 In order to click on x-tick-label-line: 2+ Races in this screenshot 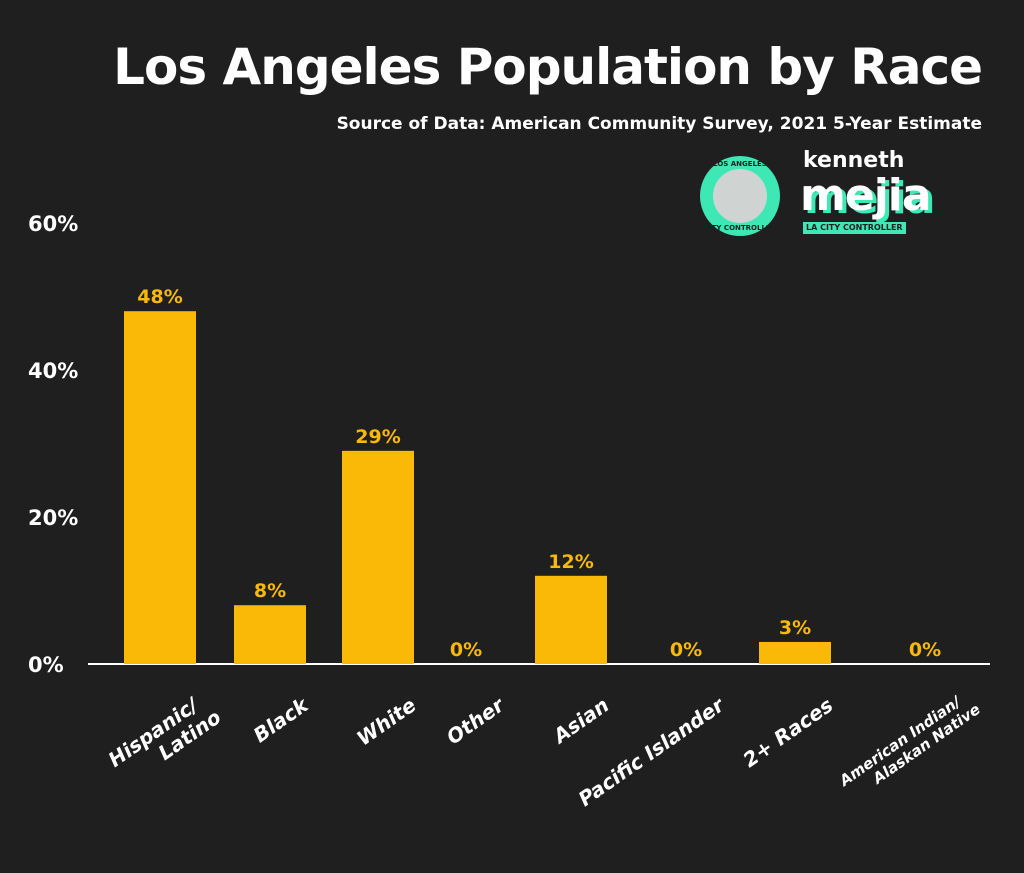, I will do `click(787, 732)`.